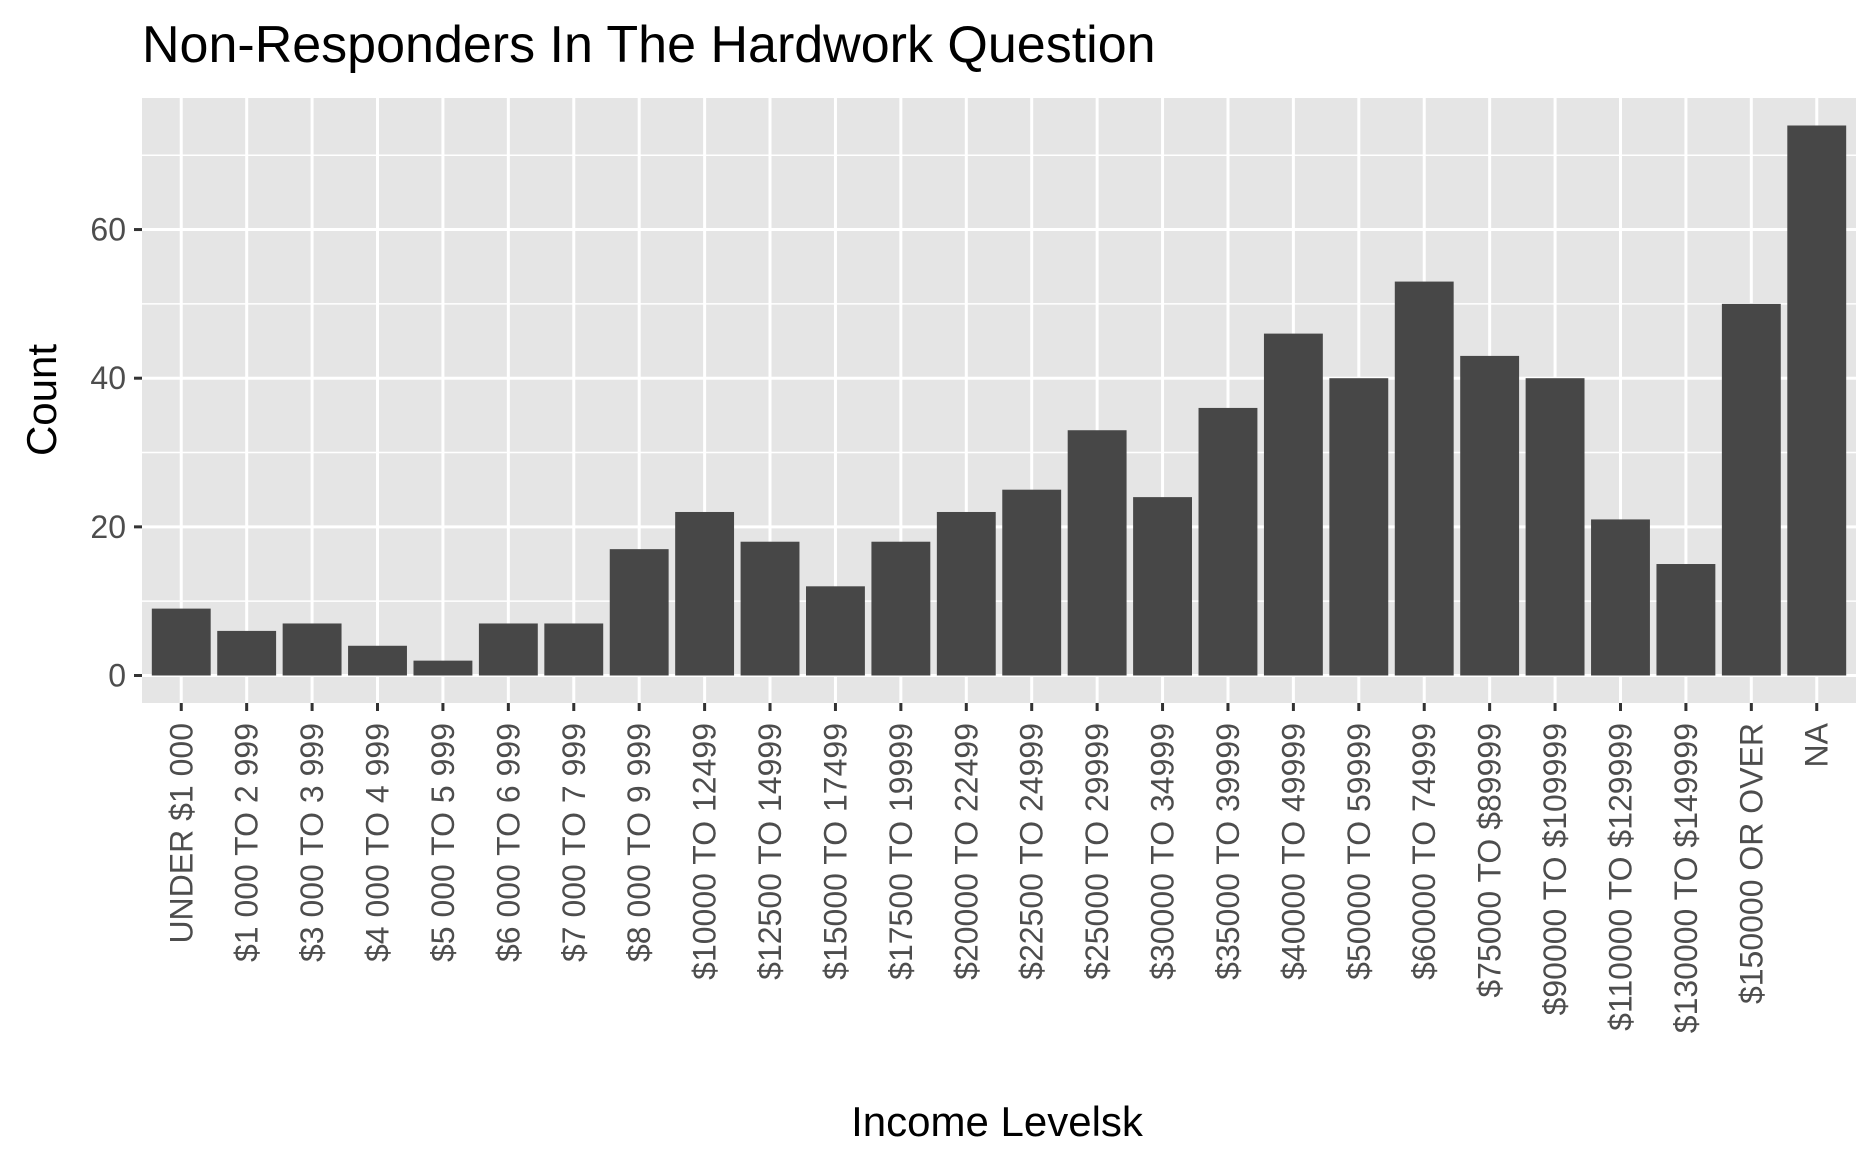  Describe the element at coordinates (770, 851) in the screenshot. I see `x-tick-label: $12500 TO 14999` at that location.